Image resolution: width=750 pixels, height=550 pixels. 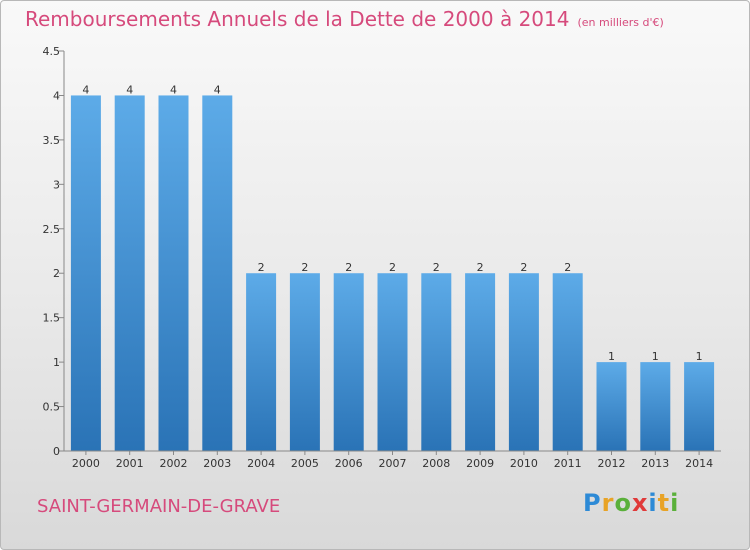 I want to click on proxiti-logo: Proxiti, so click(x=631, y=503).